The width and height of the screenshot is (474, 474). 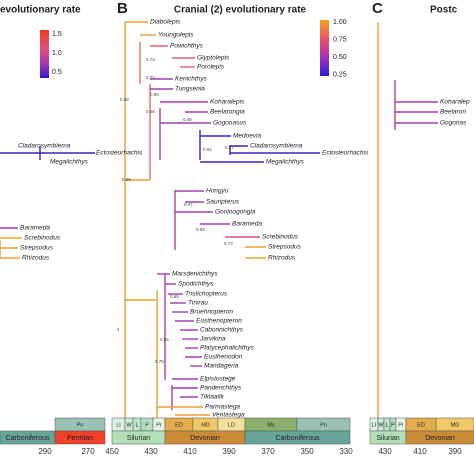 I want to click on colorbar-tick: 0.75, so click(x=340, y=39).